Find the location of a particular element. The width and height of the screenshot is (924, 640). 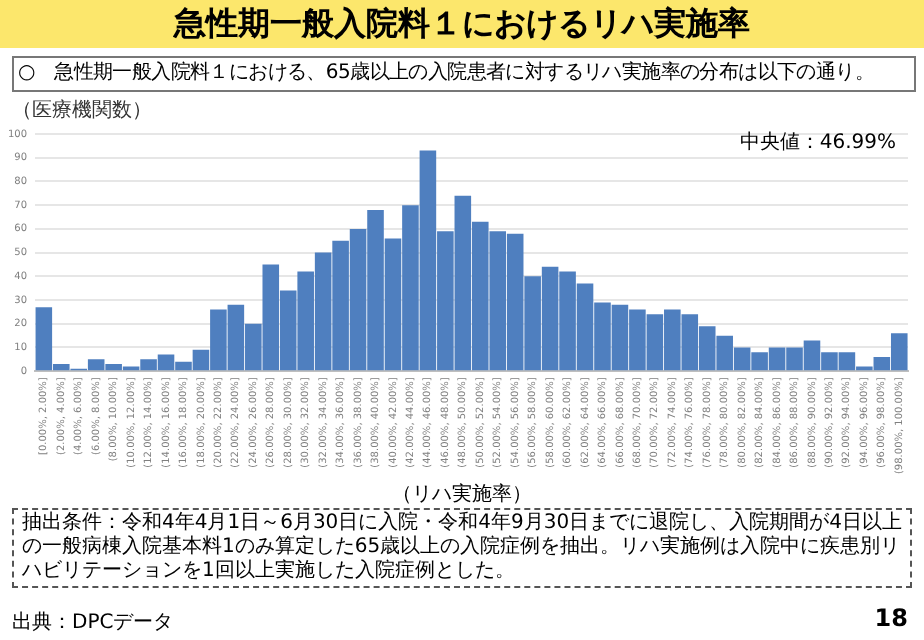

chart-title: 急性期一般入院料１におけるリハ実施率 is located at coordinates (462, 24).